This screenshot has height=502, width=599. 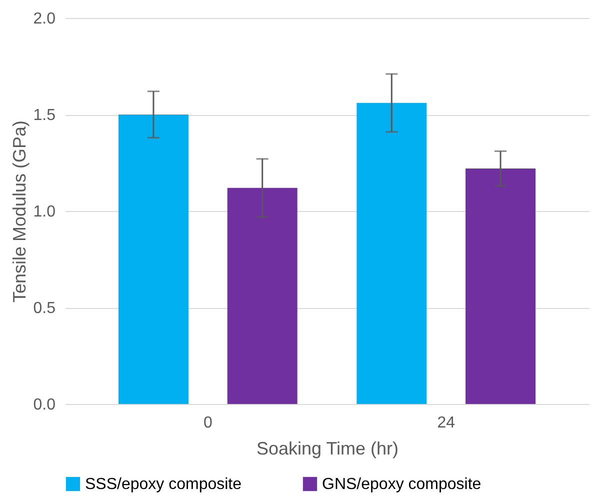 I want to click on y-tick-label: 1.0, so click(x=44, y=212).